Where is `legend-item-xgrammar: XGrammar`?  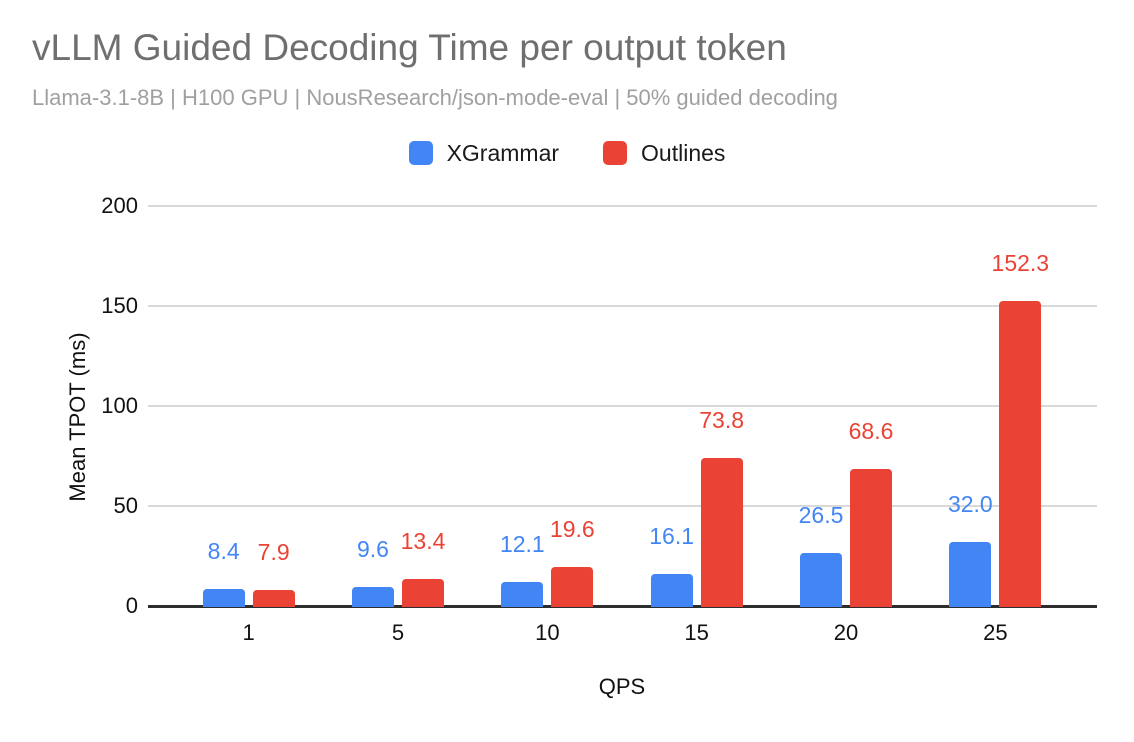
legend-item-xgrammar: XGrammar is located at coordinates (484, 153).